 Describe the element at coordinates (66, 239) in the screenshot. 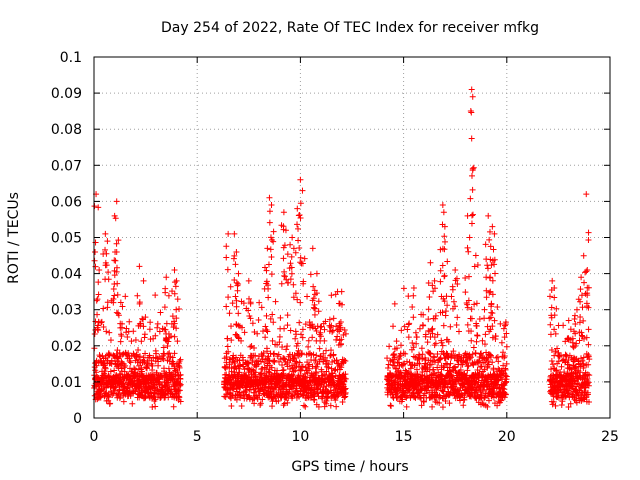

I see `y-tick-label: 0.05` at that location.